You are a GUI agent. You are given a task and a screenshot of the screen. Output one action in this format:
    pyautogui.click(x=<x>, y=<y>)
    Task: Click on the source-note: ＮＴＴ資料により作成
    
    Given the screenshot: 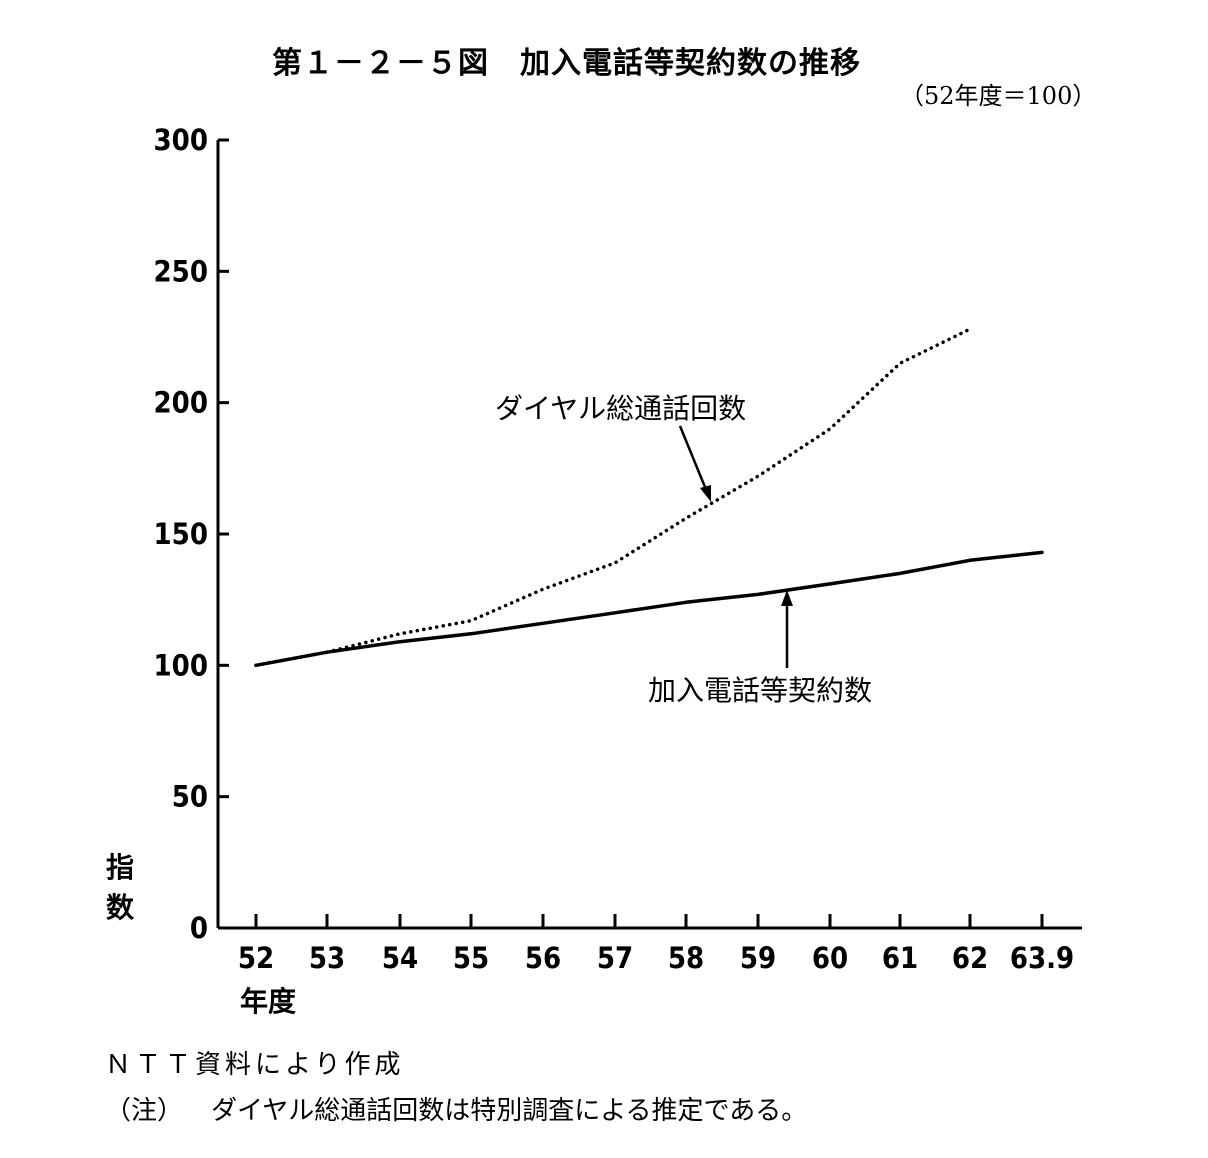 What is the action you would take?
    pyautogui.click(x=255, y=1065)
    